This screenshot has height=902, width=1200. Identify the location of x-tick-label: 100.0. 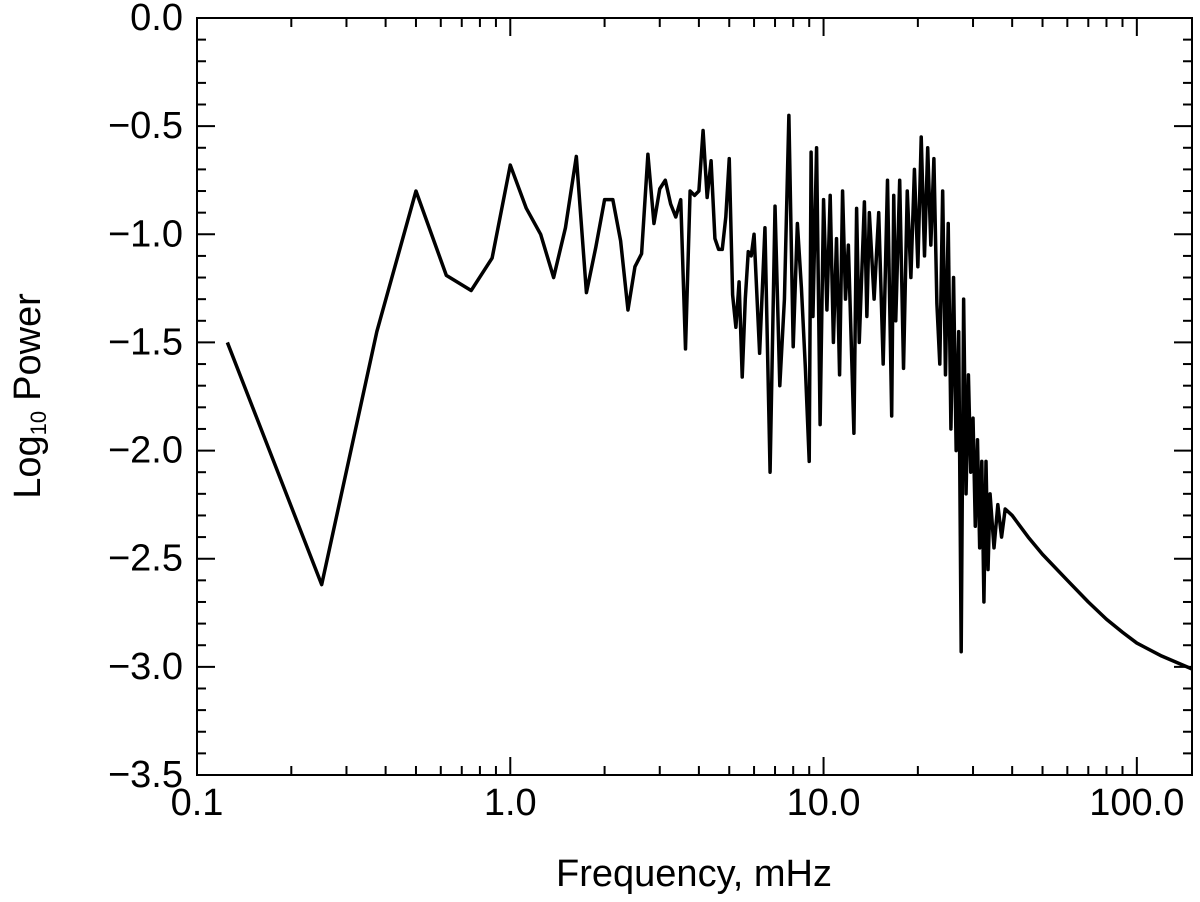
(1136, 803).